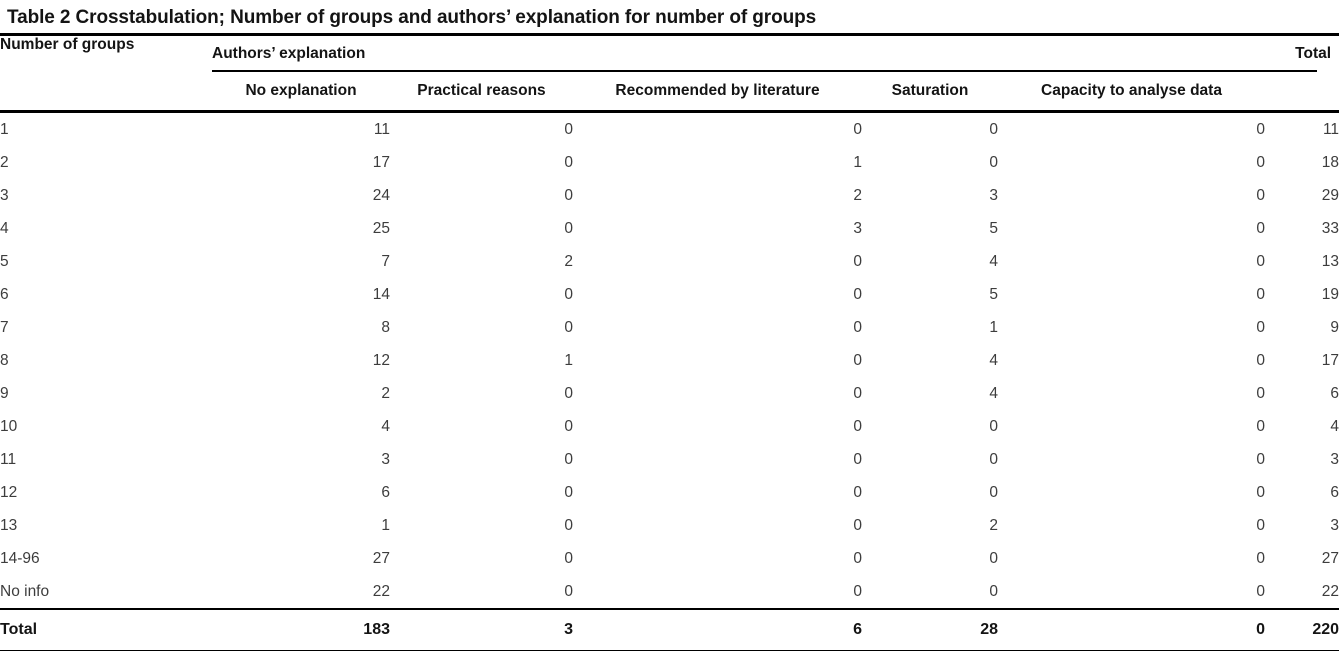  Describe the element at coordinates (4, 327) in the screenshot. I see `row-label: 7` at that location.